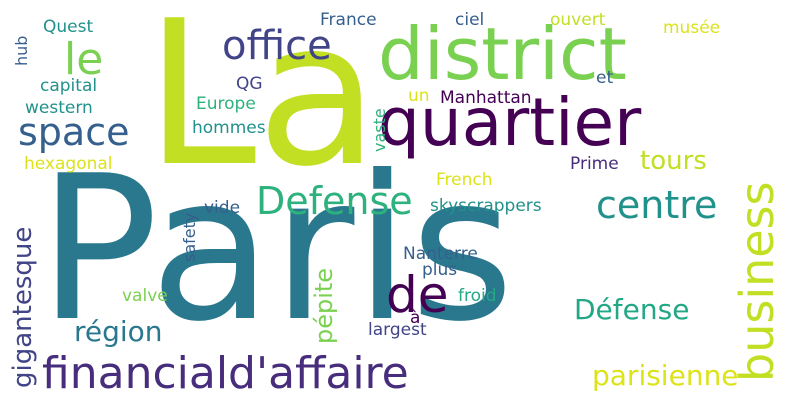  I want to click on word-financiald: financiald'affaire, so click(225, 373).